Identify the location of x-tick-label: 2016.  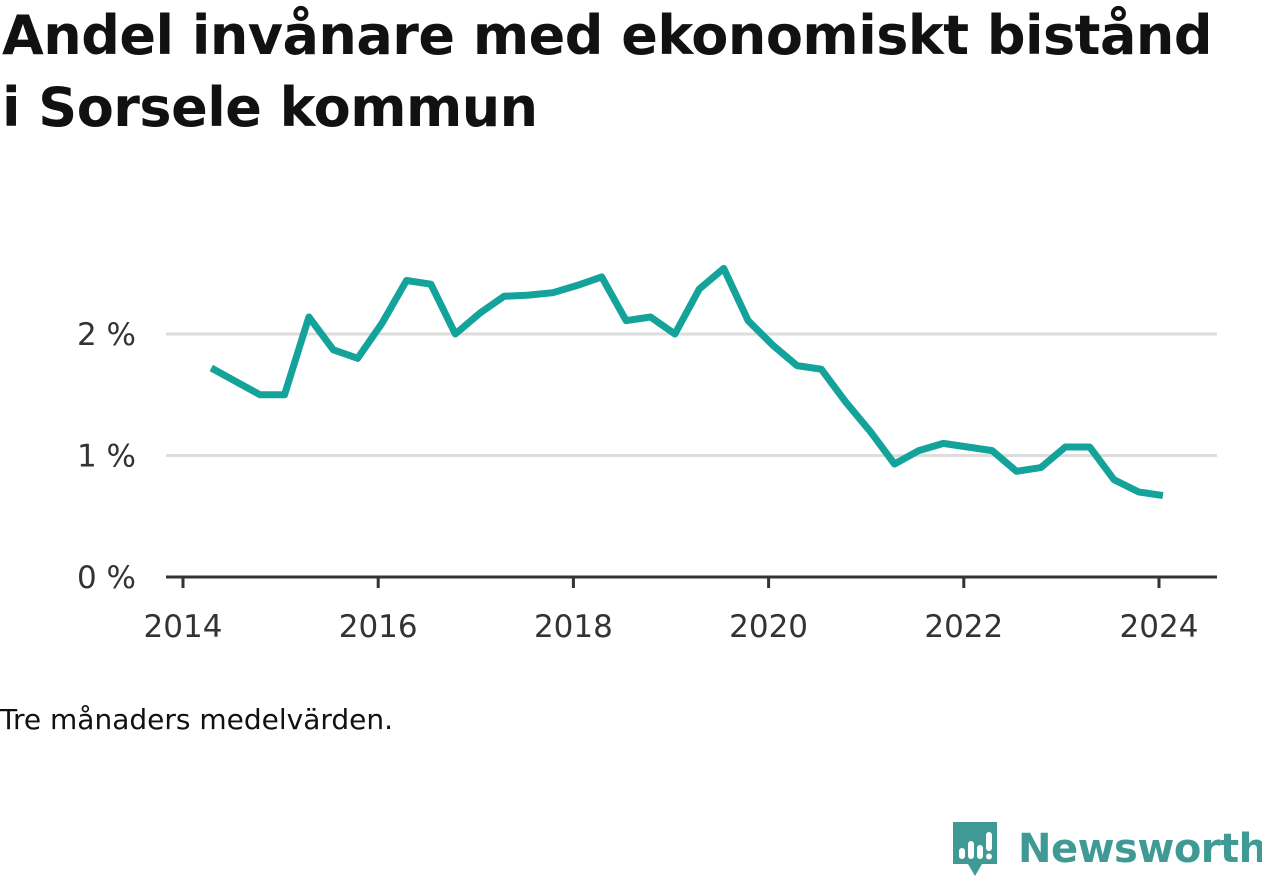
(378, 627).